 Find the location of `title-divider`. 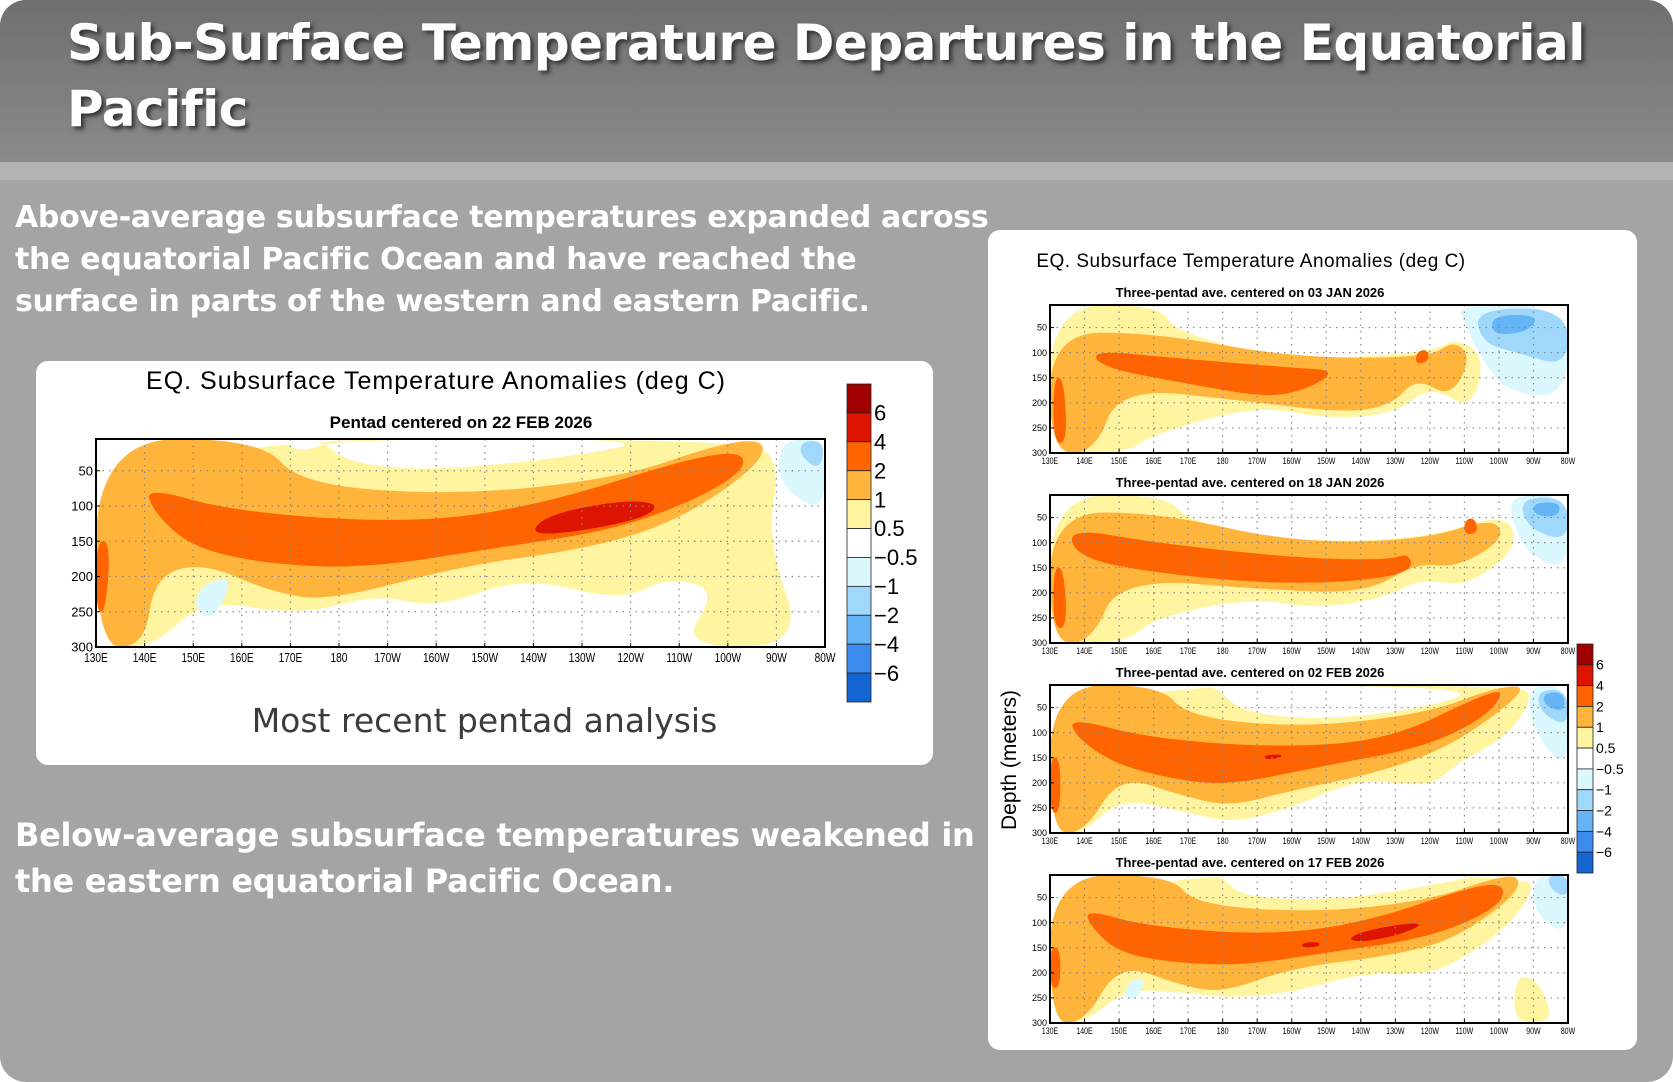

title-divider is located at coordinates (836, 171).